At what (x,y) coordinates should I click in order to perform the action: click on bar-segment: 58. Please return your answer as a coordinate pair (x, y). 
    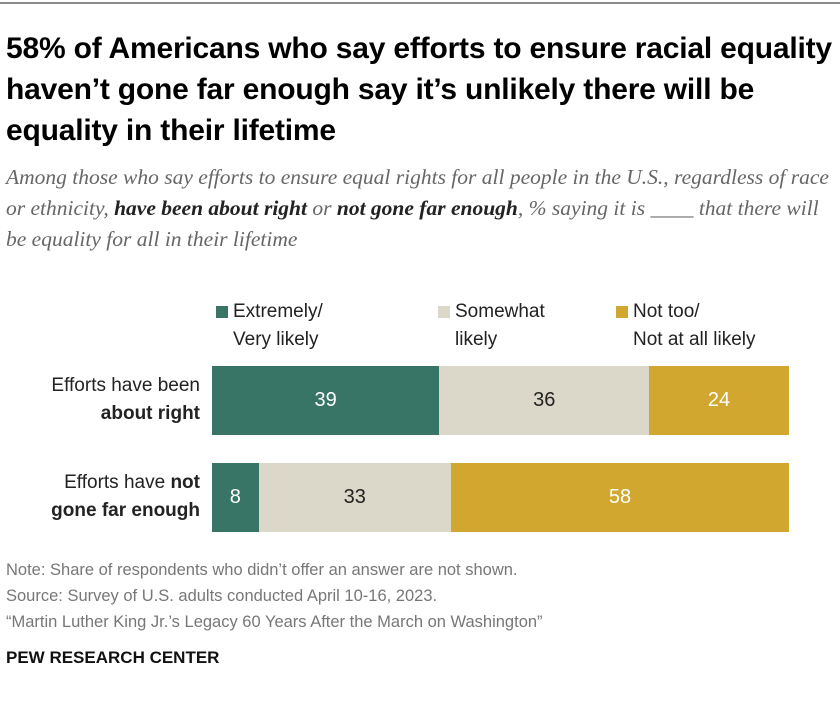
    Looking at the image, I should click on (619, 497).